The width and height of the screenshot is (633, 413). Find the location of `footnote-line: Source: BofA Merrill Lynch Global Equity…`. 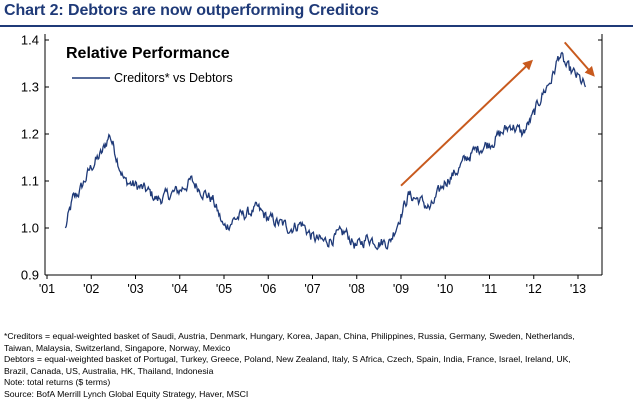

footnote-line: Source: BofA Merrill Lynch Global Equity… is located at coordinates (126, 393).